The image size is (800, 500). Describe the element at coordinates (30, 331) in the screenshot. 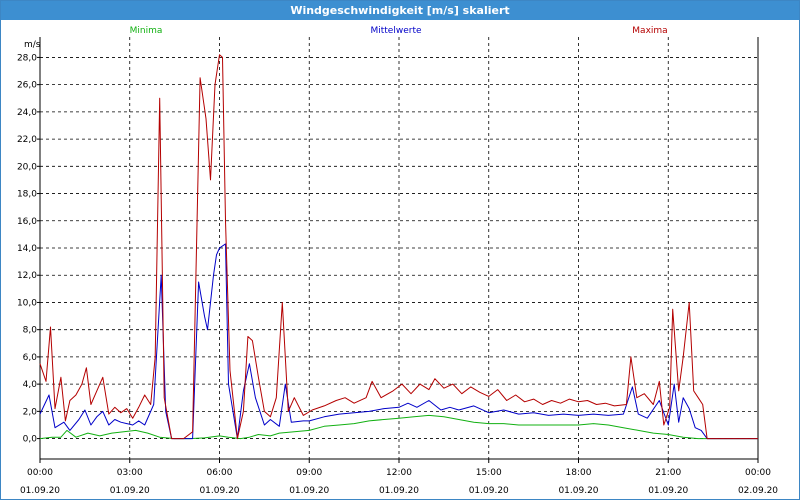

I see `y-tick-label: 8,0` at that location.